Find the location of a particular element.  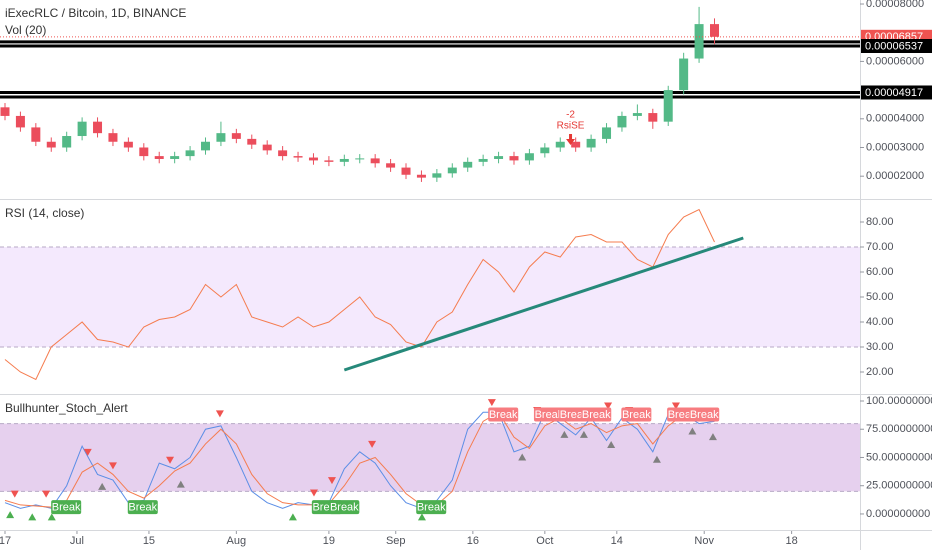

x-tick-label: 19 is located at coordinates (329, 541).